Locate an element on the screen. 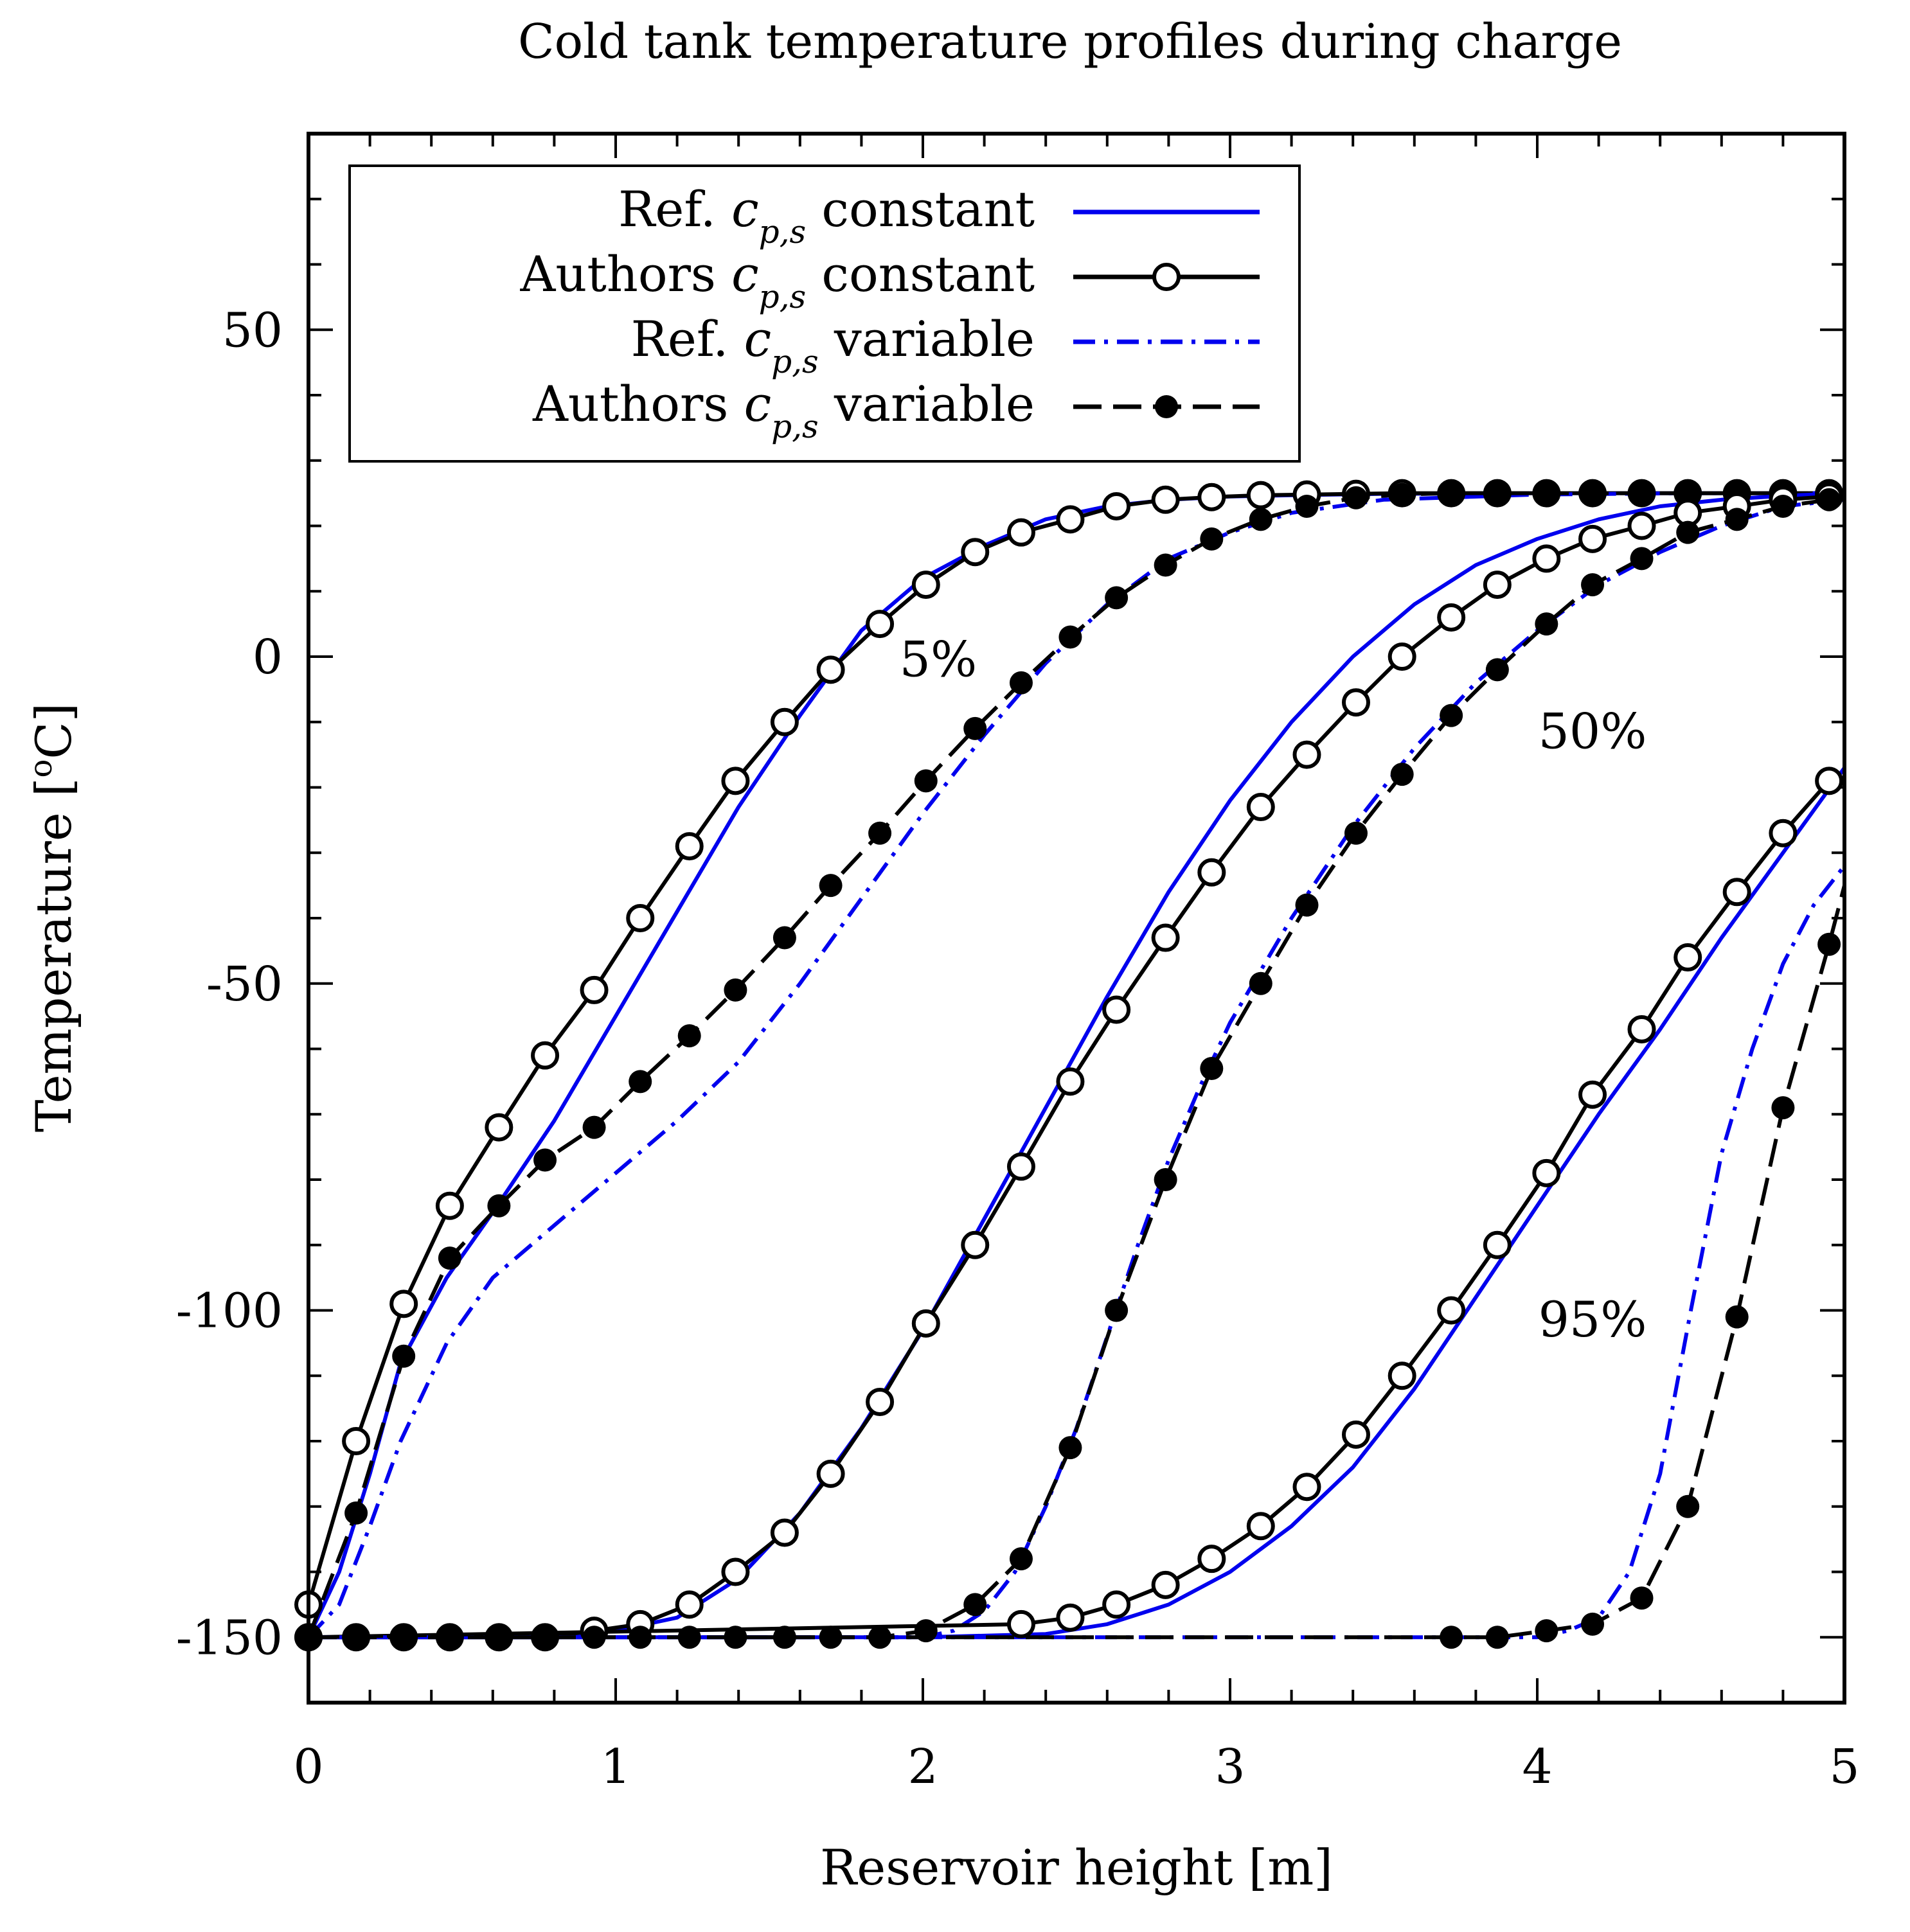 Image resolution: width=1910 pixels, height=1932 pixels. y-tick-label: -50 is located at coordinates (244, 984).